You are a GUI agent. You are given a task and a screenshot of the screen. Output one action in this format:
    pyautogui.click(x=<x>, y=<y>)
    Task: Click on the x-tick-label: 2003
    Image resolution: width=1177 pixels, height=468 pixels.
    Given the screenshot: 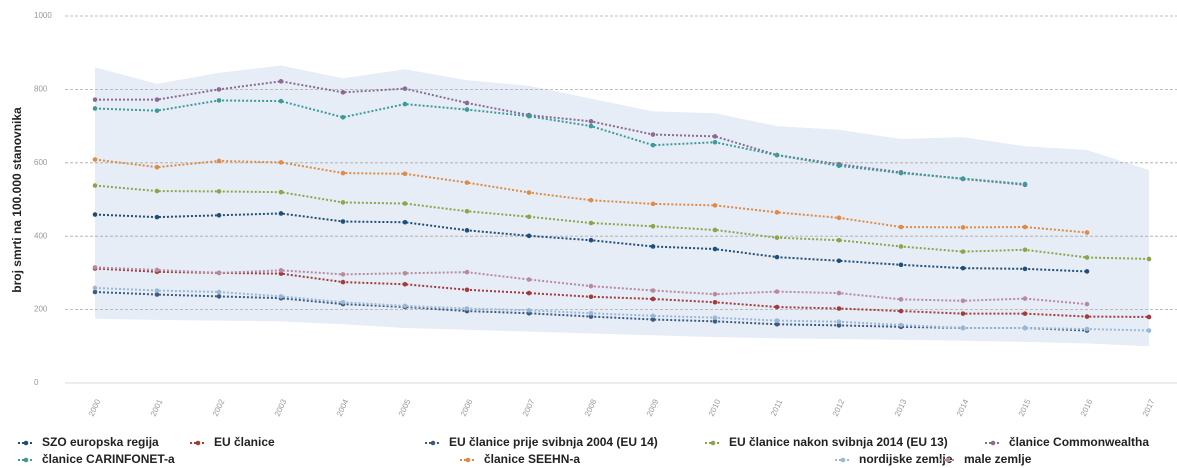 What is the action you would take?
    pyautogui.click(x=281, y=407)
    